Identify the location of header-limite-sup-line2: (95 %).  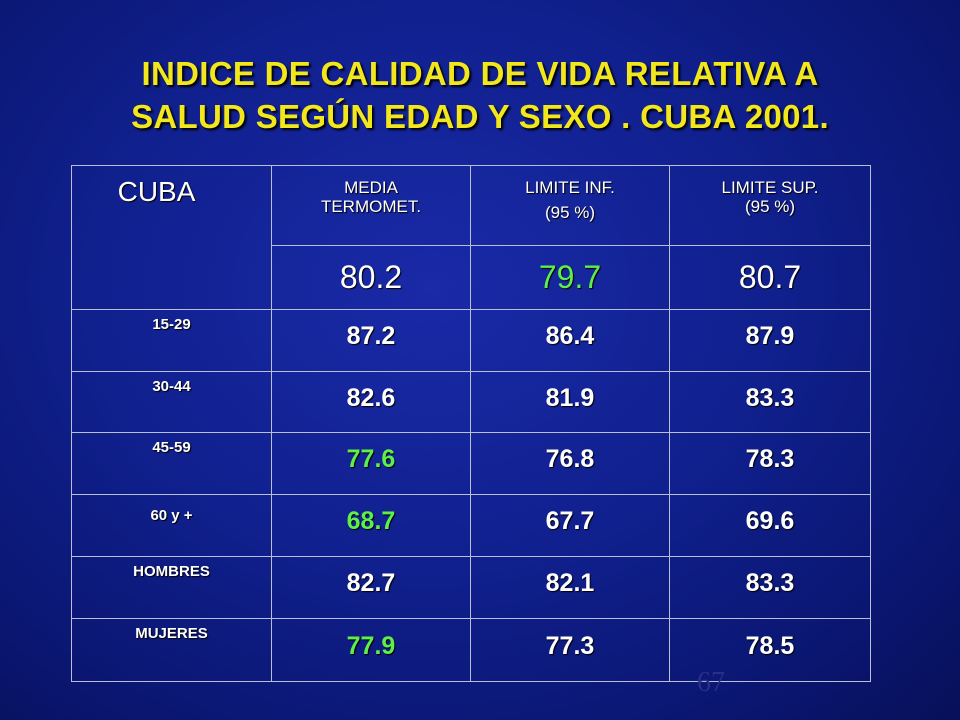
(770, 206).